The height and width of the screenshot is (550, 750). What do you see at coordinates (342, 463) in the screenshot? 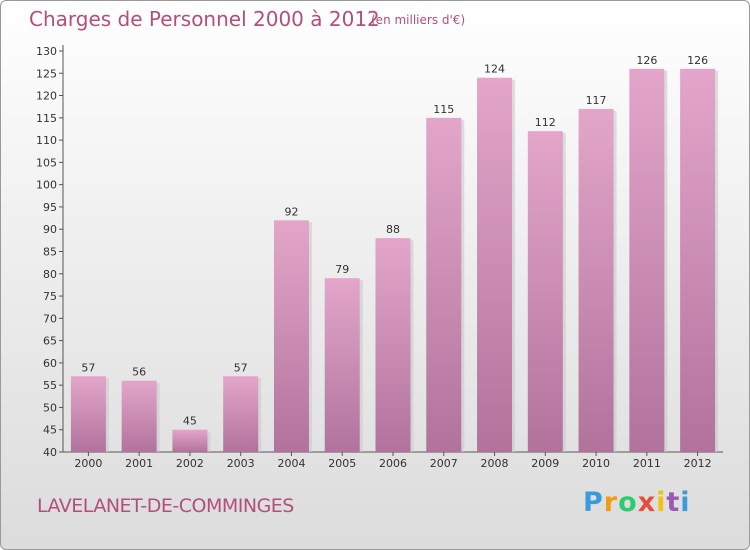
I see `x-tick-label: 2005` at bounding box center [342, 463].